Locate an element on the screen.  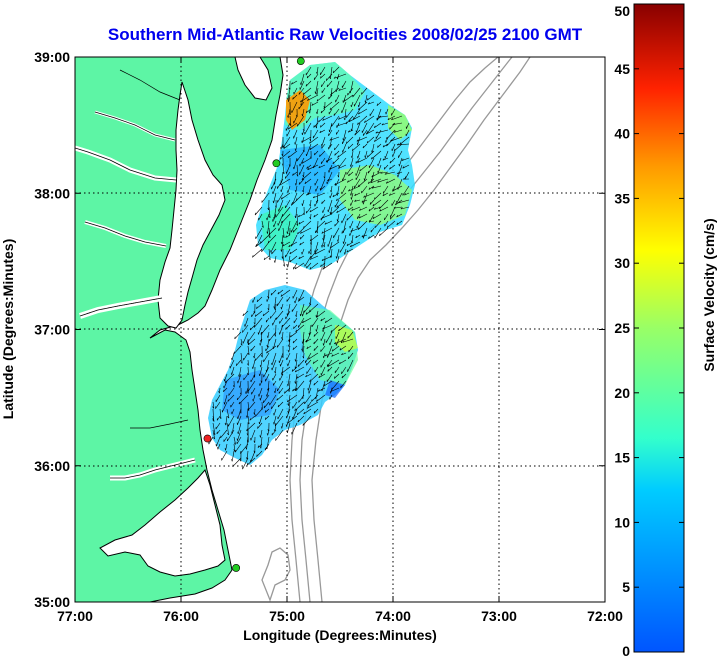
colorbar-tick-label: 15 is located at coordinates (622, 458).